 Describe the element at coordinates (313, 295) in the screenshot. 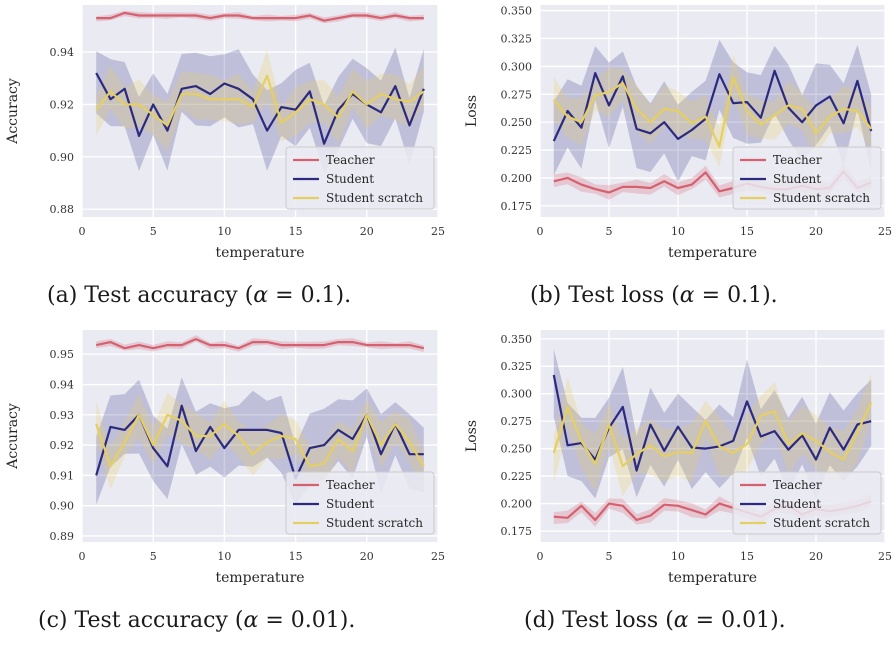

I see `caption-suffix: = 0.1).` at that location.